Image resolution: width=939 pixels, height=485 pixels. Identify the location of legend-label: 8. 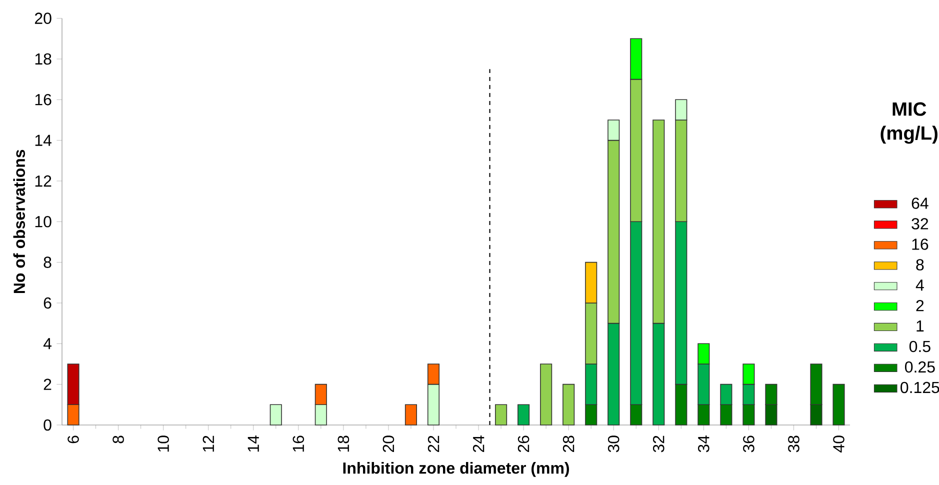
(920, 264).